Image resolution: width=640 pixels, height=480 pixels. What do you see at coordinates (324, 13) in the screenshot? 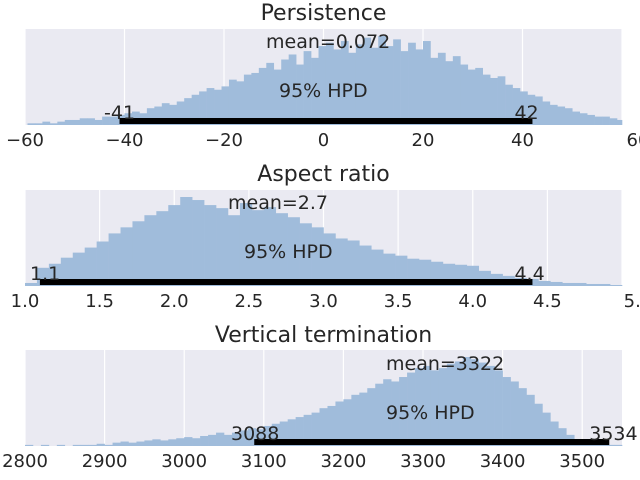
I see `persistence-title: Persistence` at bounding box center [324, 13].